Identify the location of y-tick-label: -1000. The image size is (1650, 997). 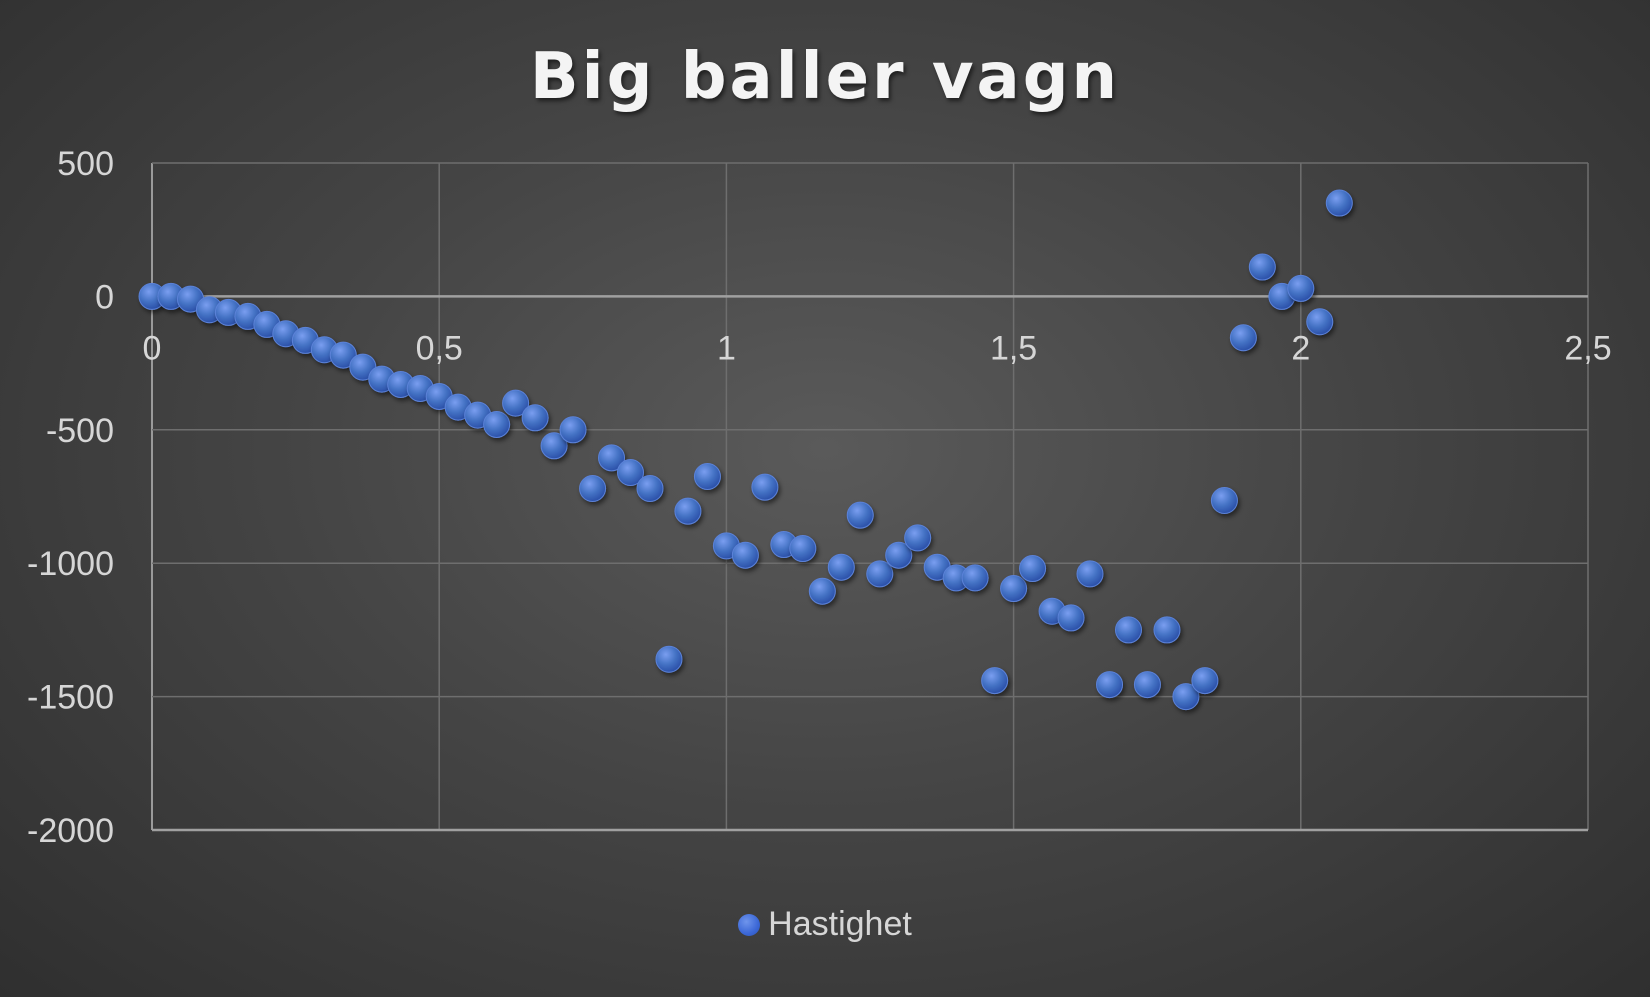
(70, 564).